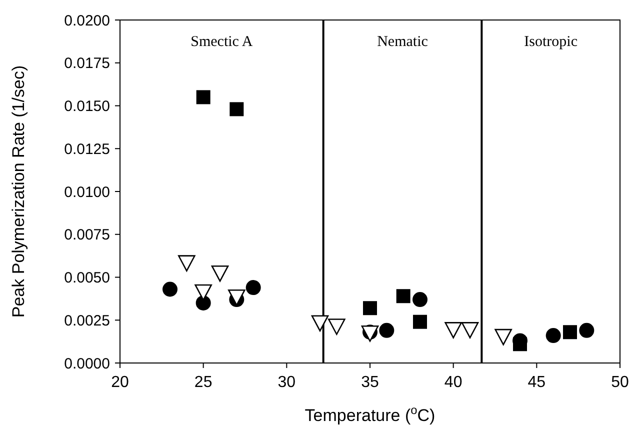 Image resolution: width=632 pixels, height=435 pixels. What do you see at coordinates (287, 382) in the screenshot?
I see `x-tick-label: 30` at bounding box center [287, 382].